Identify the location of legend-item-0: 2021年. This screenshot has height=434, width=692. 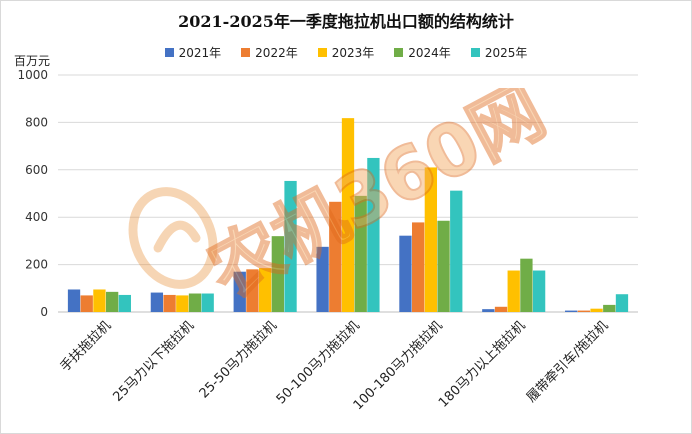
(193, 52).